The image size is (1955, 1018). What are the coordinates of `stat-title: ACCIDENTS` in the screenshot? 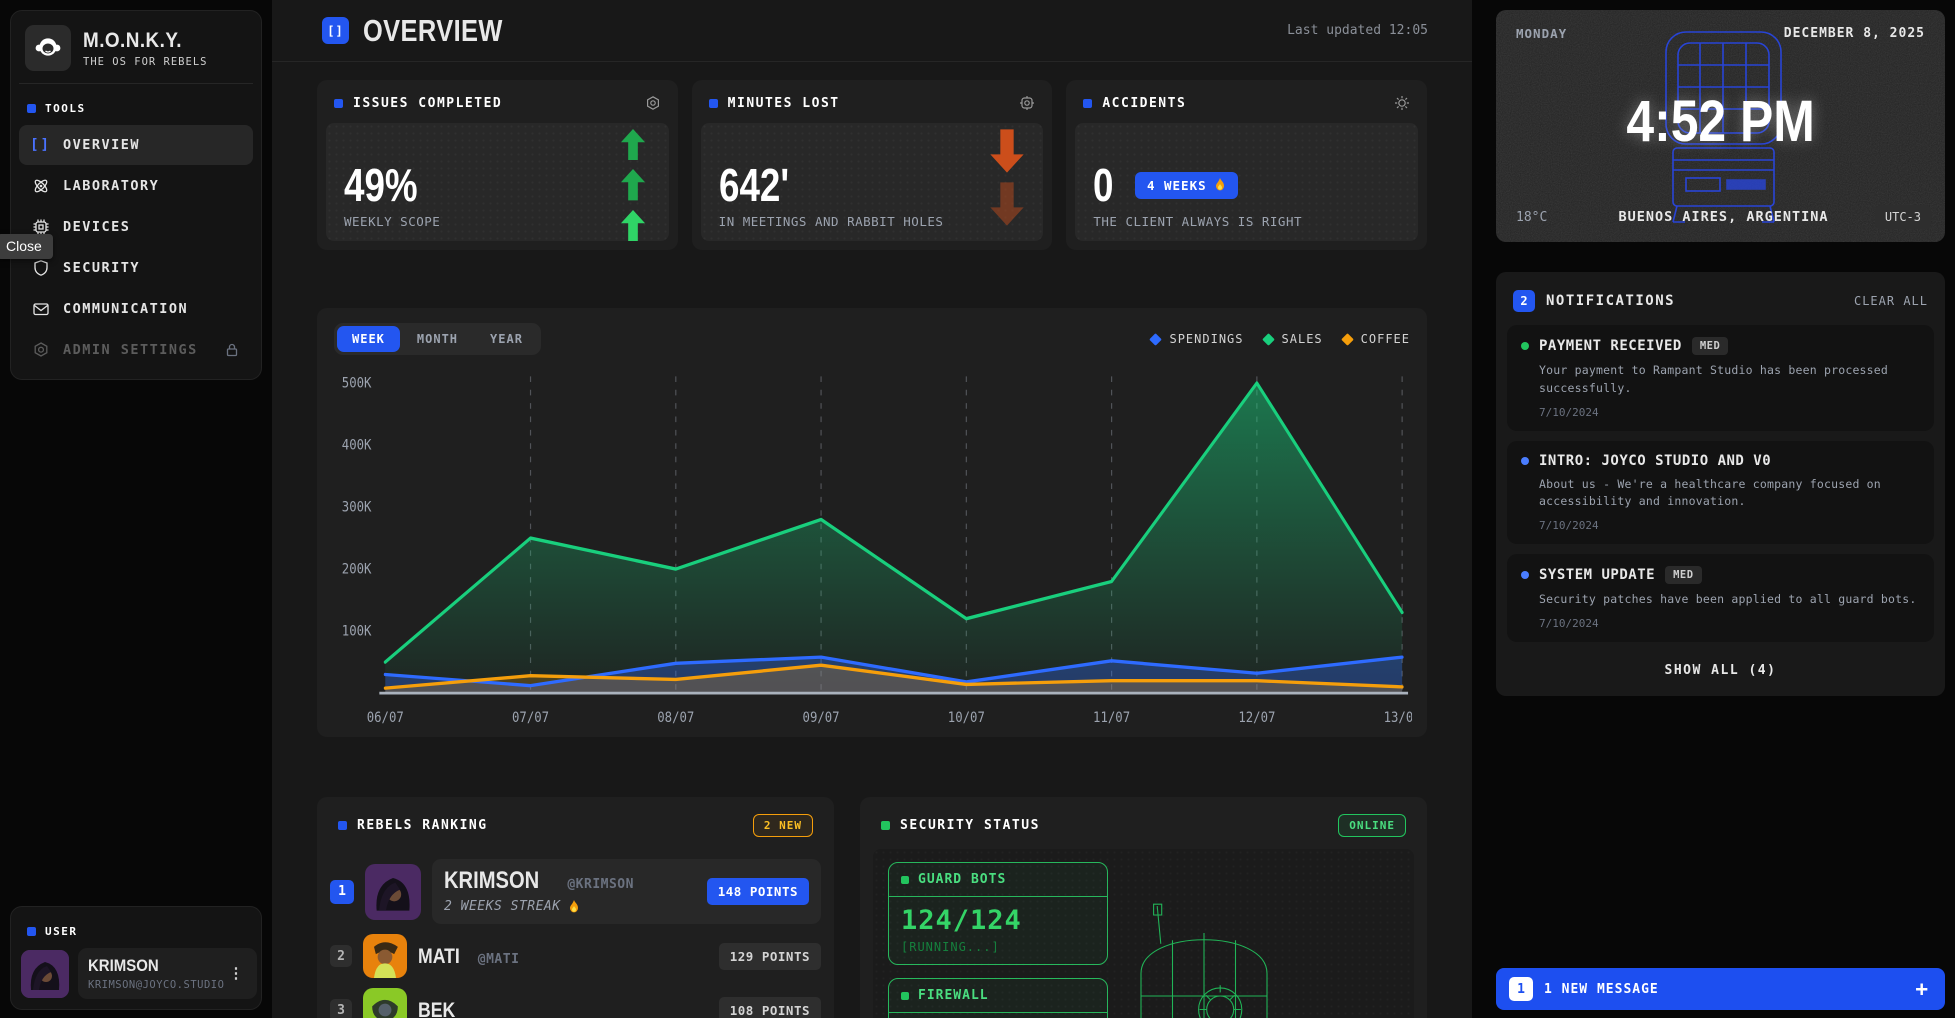 It's located at (1144, 103).